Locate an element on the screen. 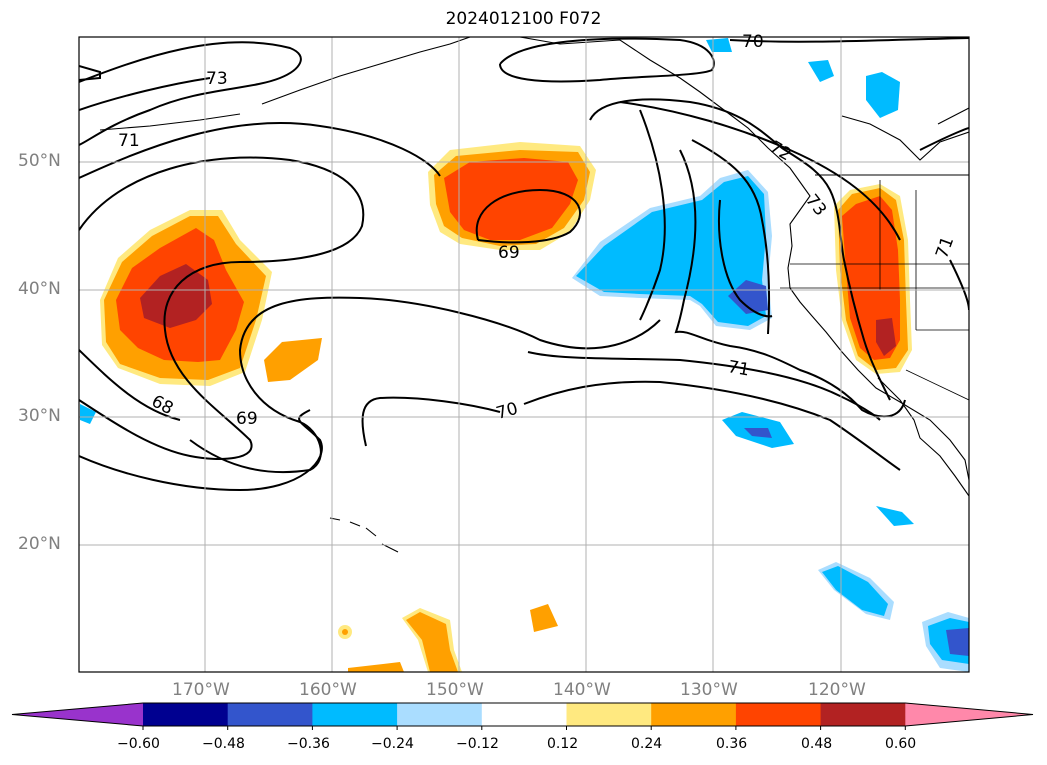 The width and height of the screenshot is (1047, 765). colorbar-tick-label: −0.36 is located at coordinates (308, 744).